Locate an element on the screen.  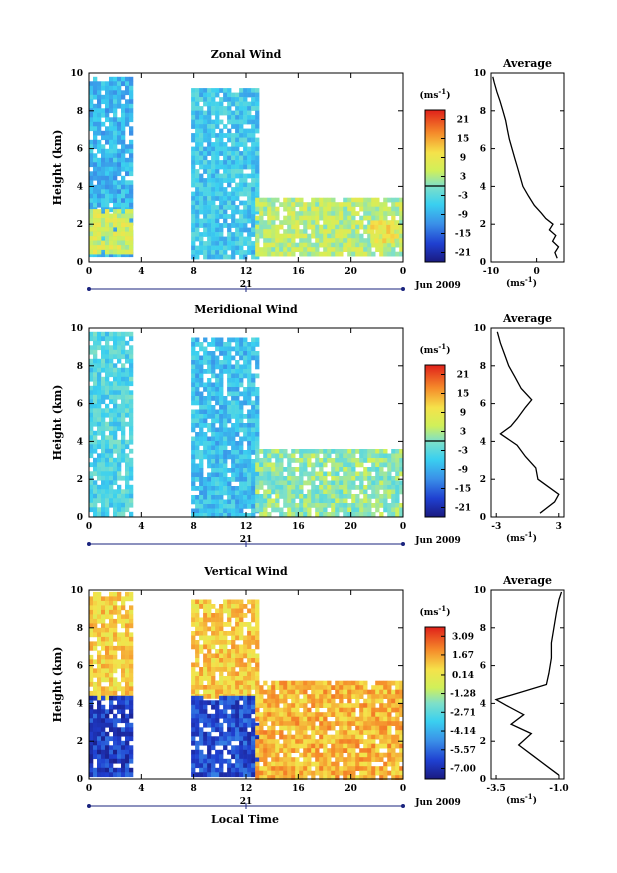
colorbar-unit: (ms-1) is located at coordinates (435, 611).